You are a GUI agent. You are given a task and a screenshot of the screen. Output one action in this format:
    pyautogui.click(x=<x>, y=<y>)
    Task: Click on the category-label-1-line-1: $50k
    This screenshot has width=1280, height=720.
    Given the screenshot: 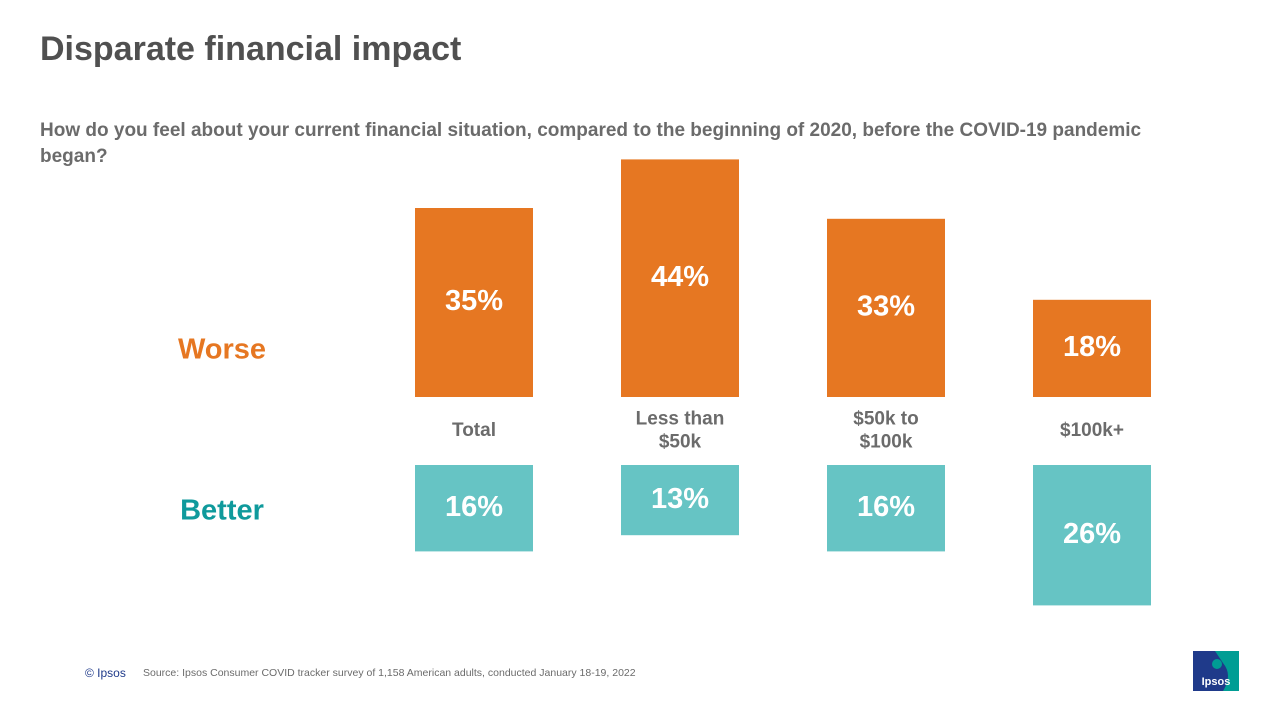 What is the action you would take?
    pyautogui.click(x=680, y=442)
    